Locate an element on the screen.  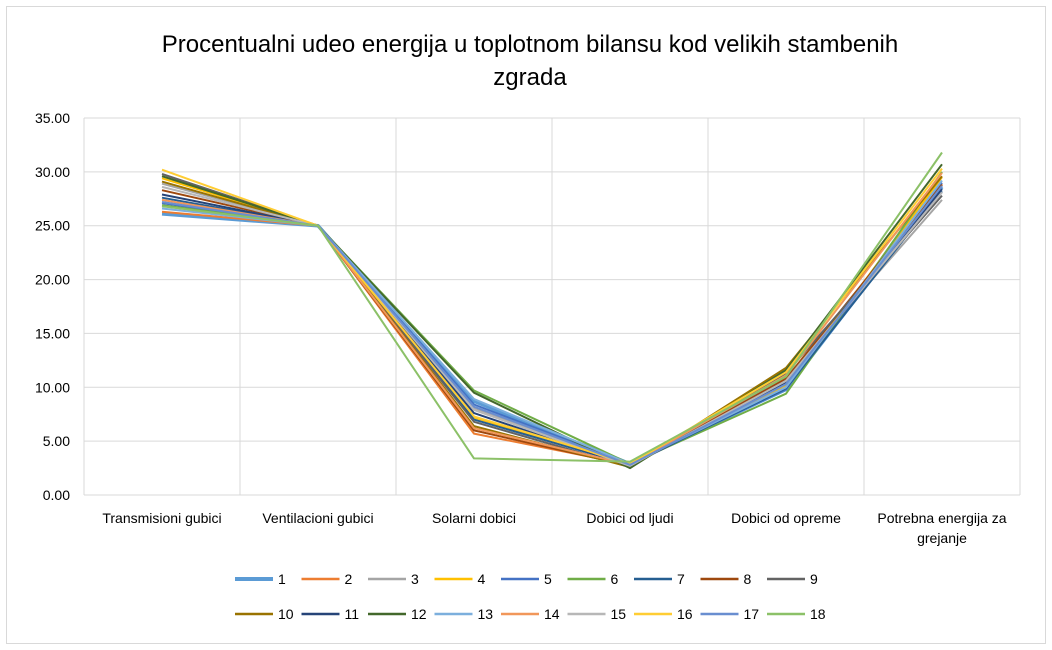
legend-item-10: 10 is located at coordinates (264, 614).